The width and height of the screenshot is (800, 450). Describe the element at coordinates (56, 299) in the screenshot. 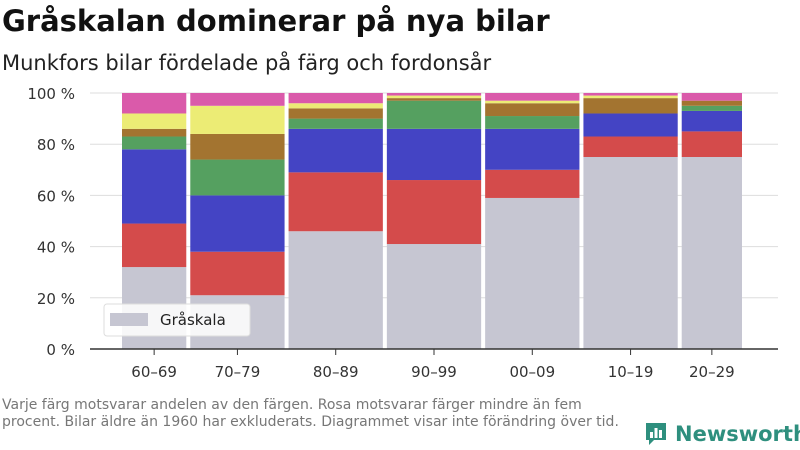

I see `y-tick-label: 20 %` at that location.